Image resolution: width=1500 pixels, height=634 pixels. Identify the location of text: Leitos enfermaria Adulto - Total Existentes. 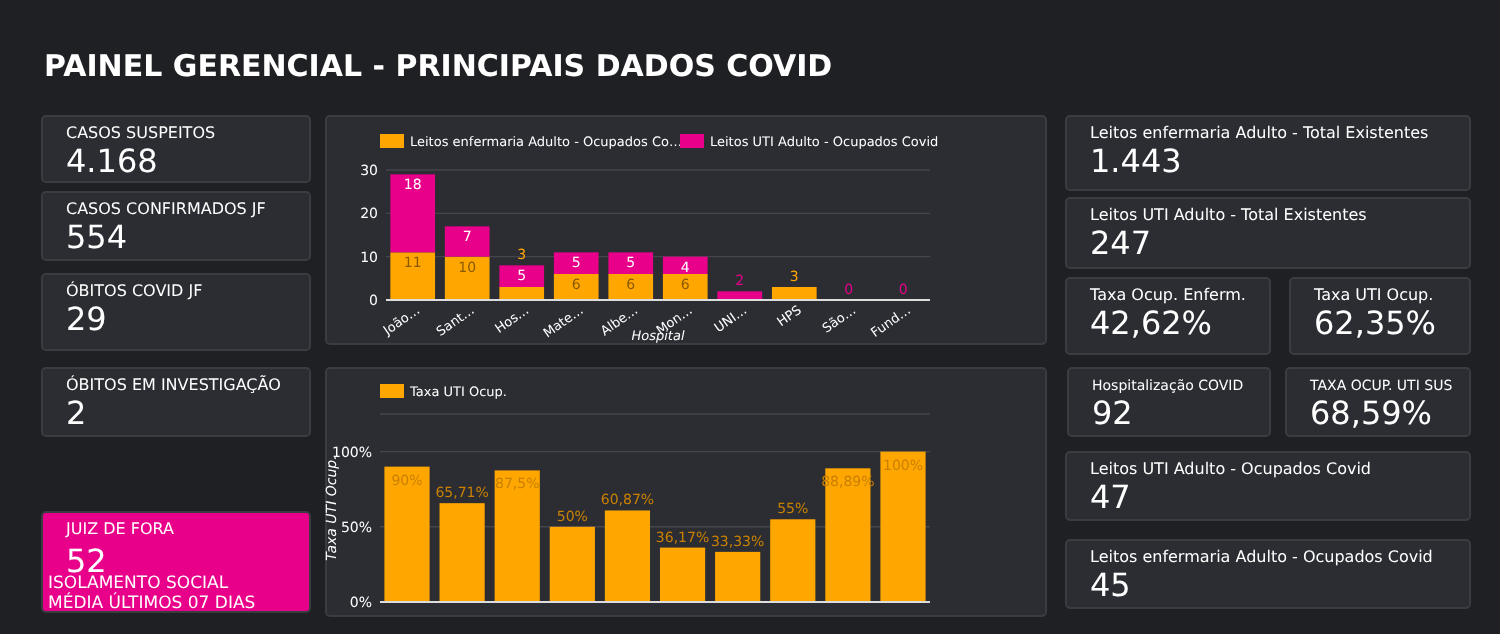
(1259, 133).